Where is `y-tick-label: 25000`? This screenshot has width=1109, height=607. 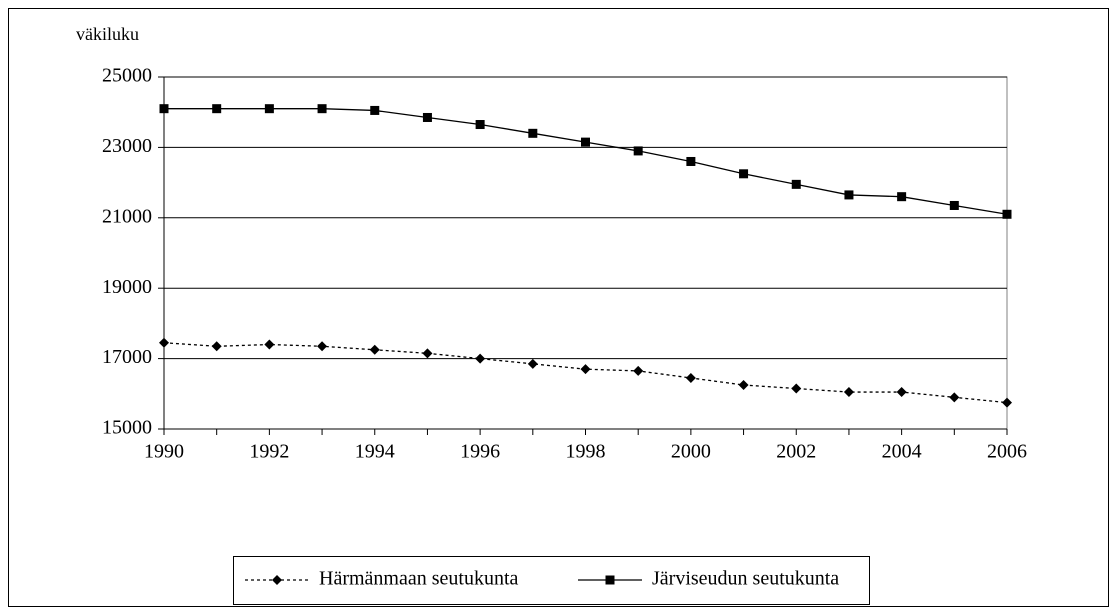 y-tick-label: 25000 is located at coordinates (127, 76).